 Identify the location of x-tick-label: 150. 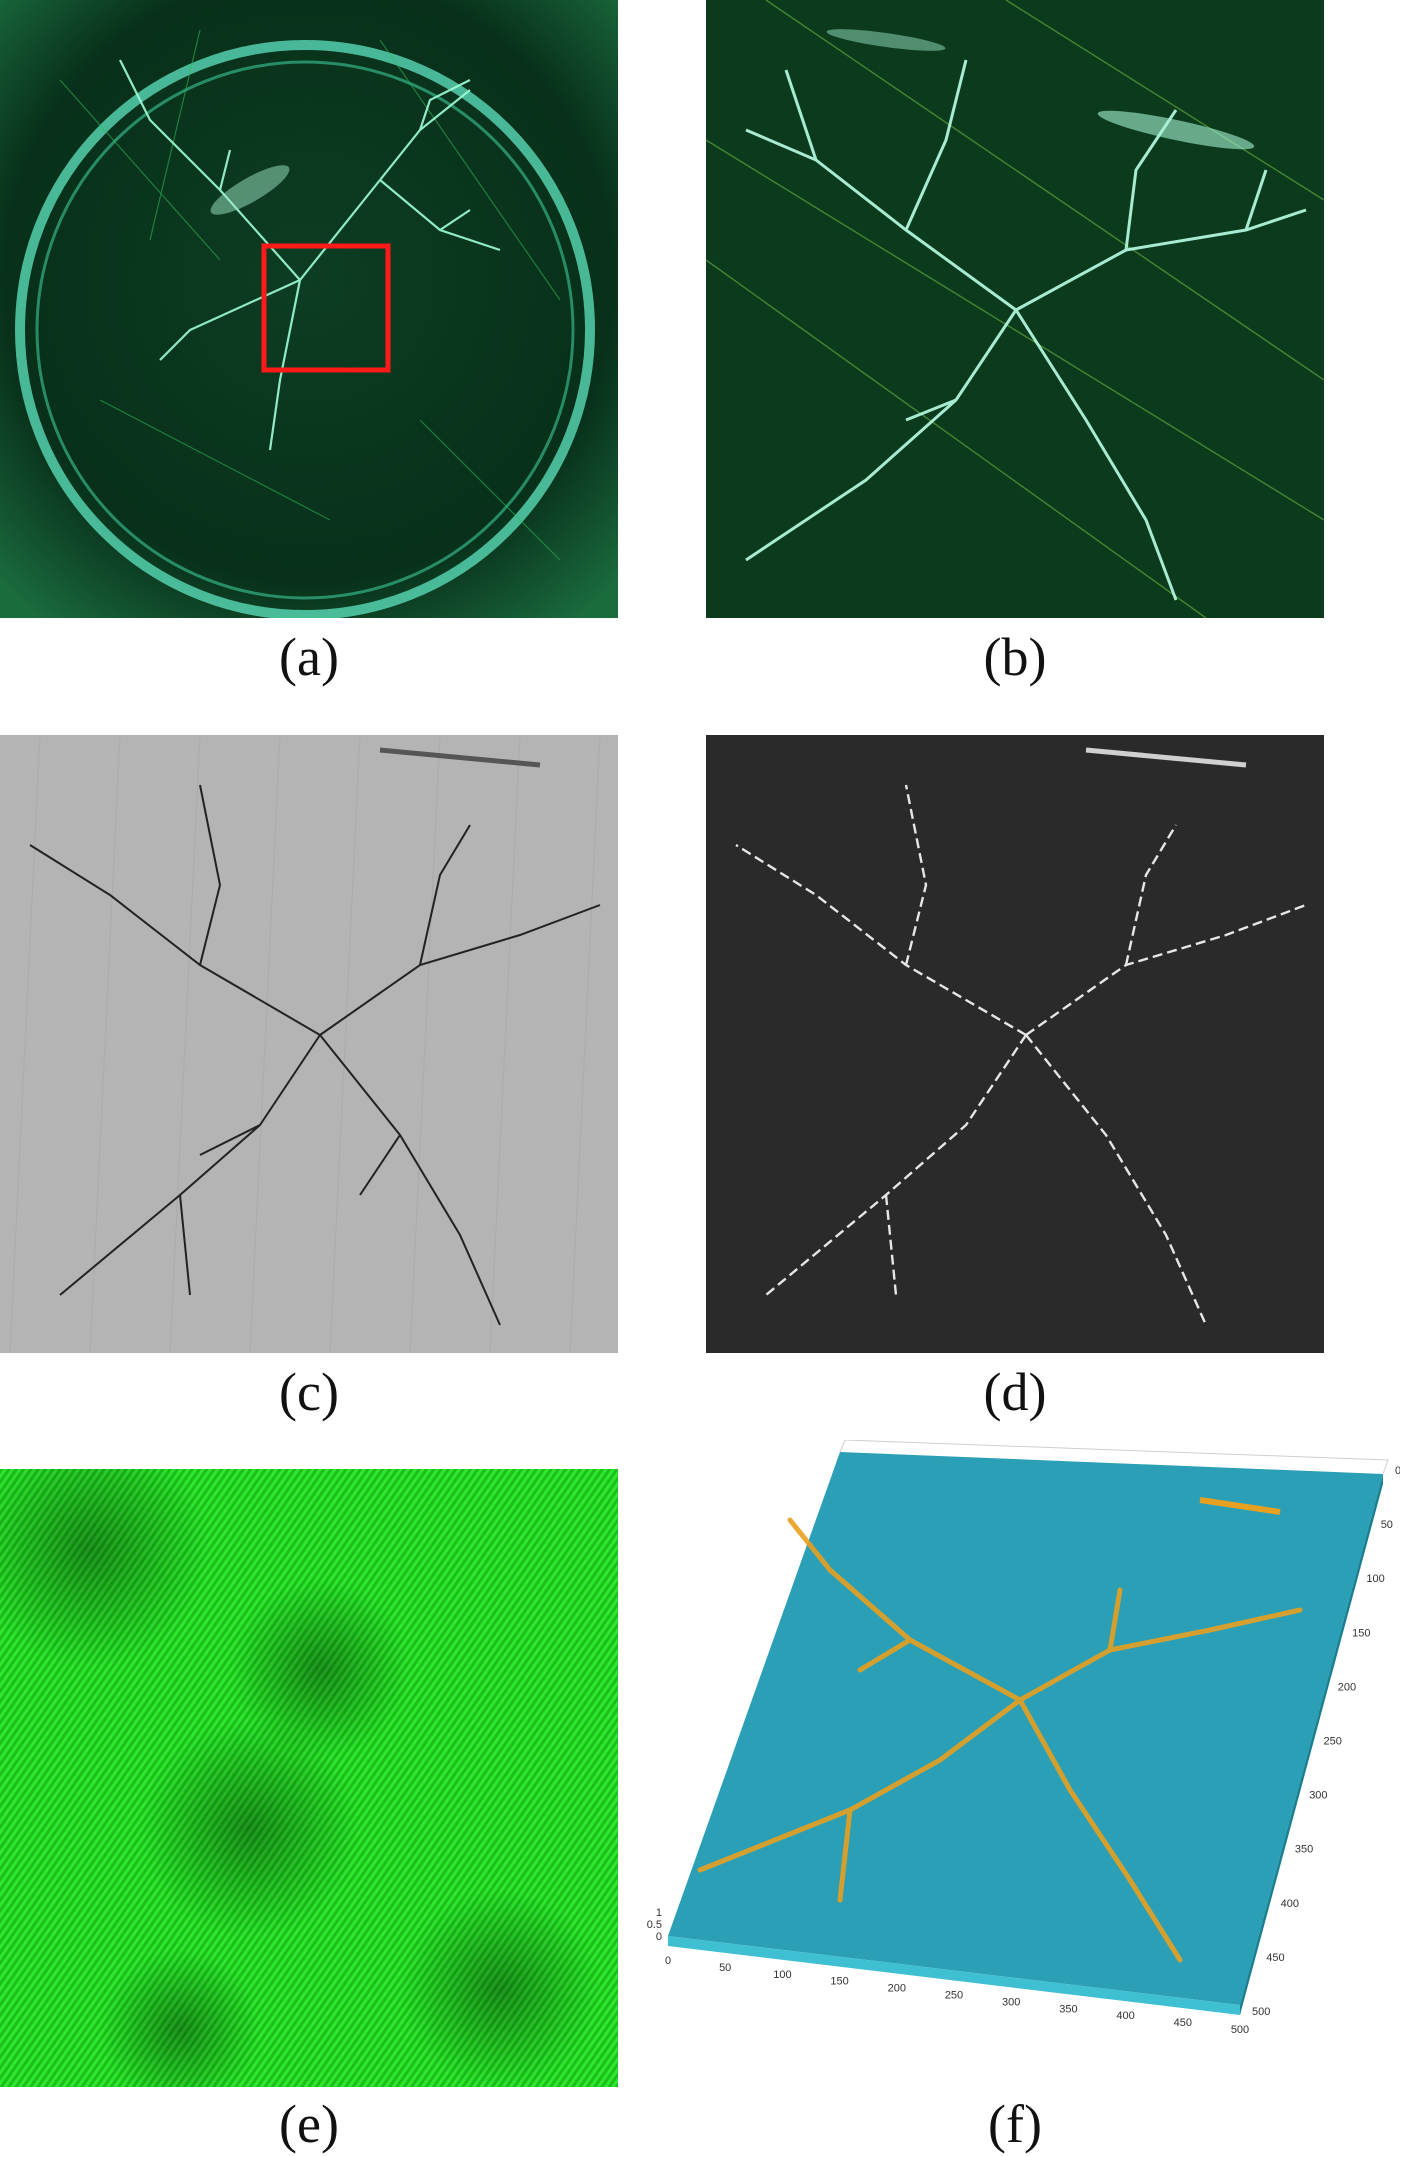
(839, 1982).